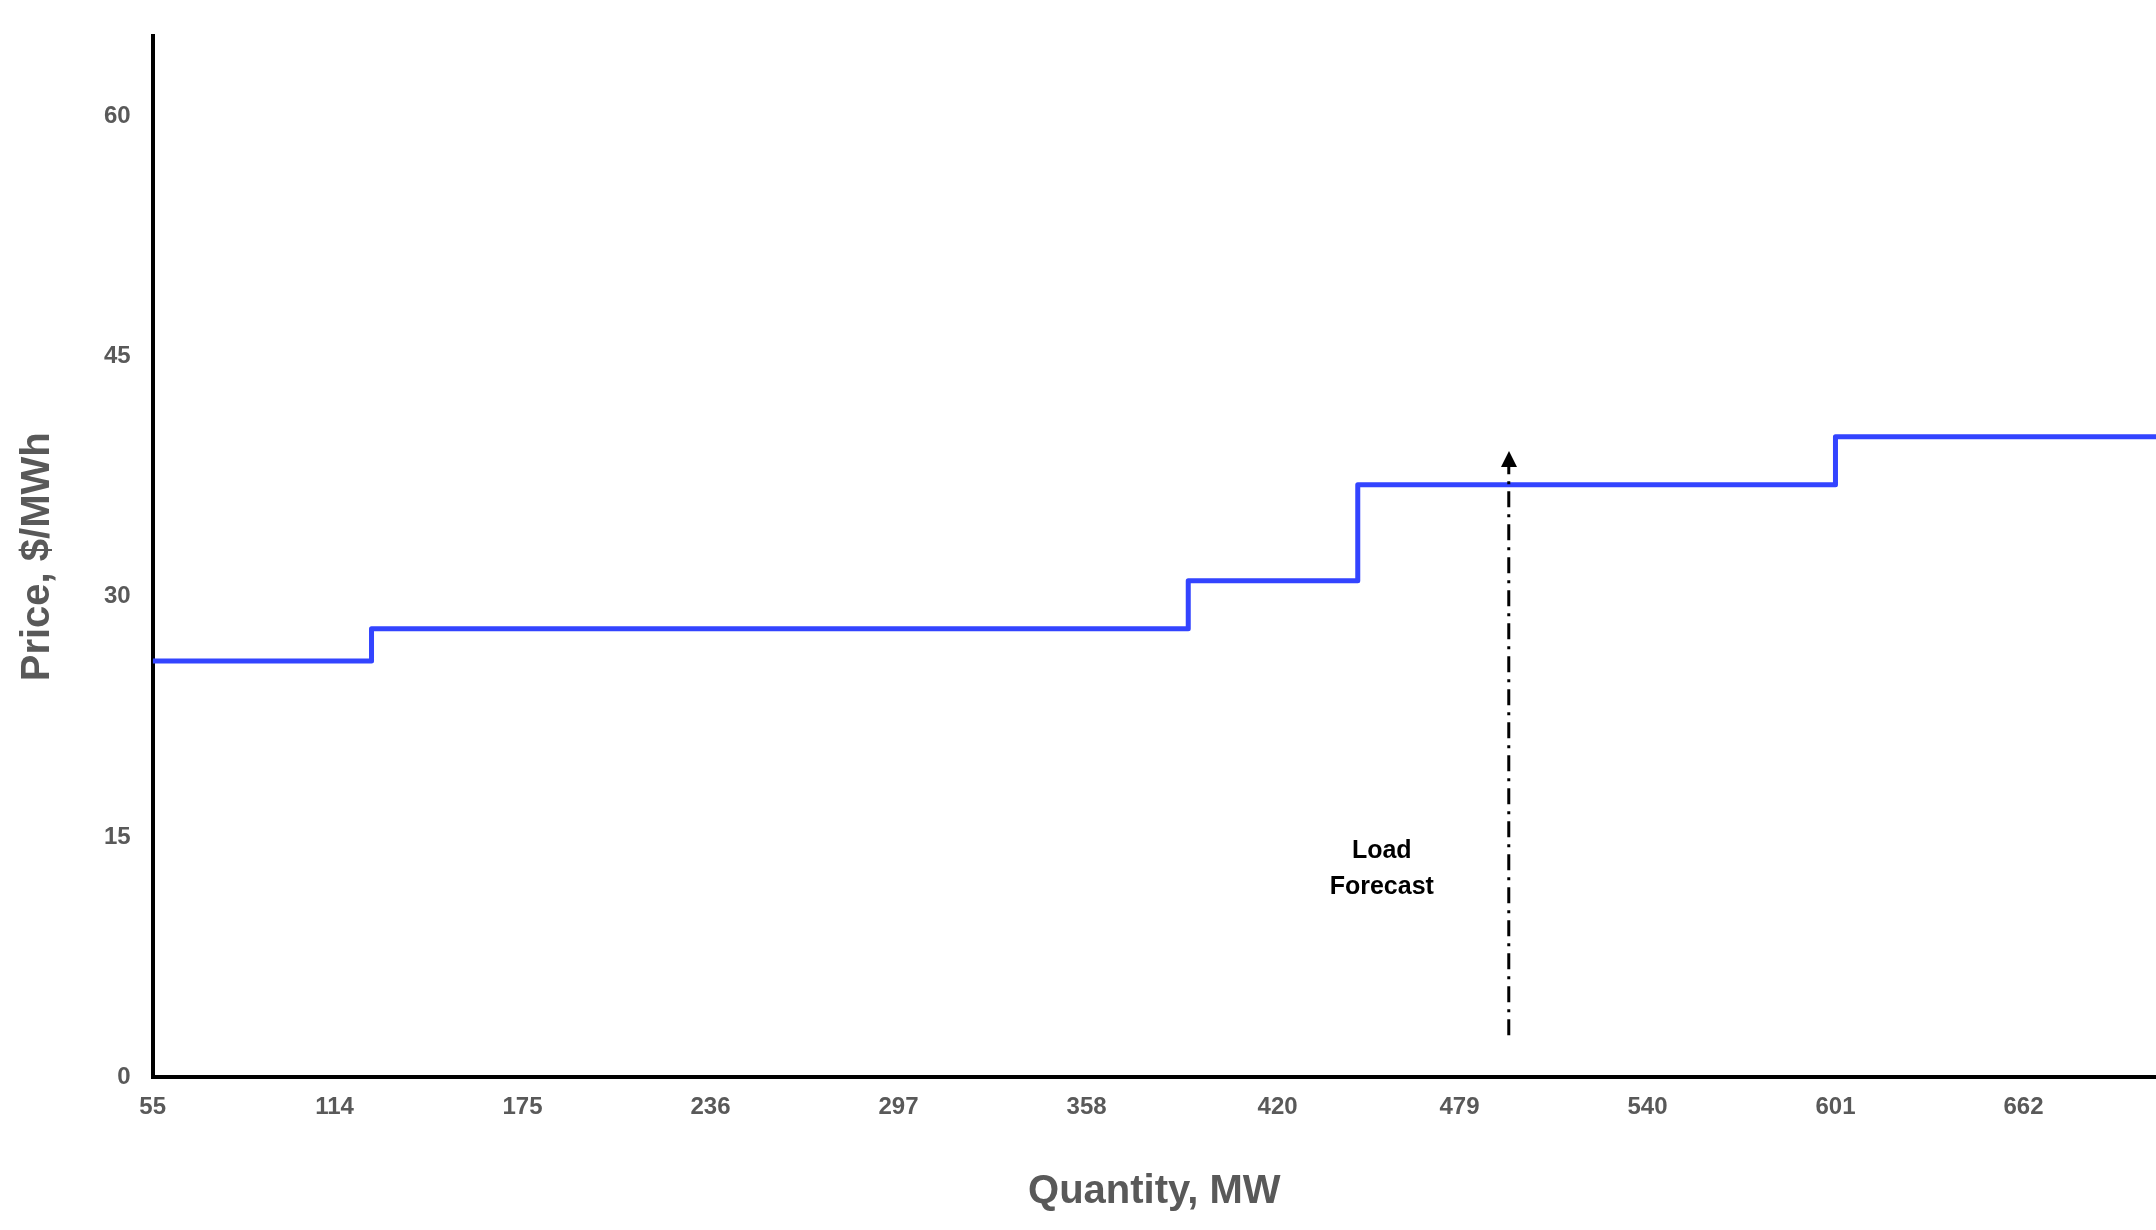 The height and width of the screenshot is (1230, 2156). What do you see at coordinates (1154, 1189) in the screenshot?
I see `x-axis-title: Quantity, MW` at bounding box center [1154, 1189].